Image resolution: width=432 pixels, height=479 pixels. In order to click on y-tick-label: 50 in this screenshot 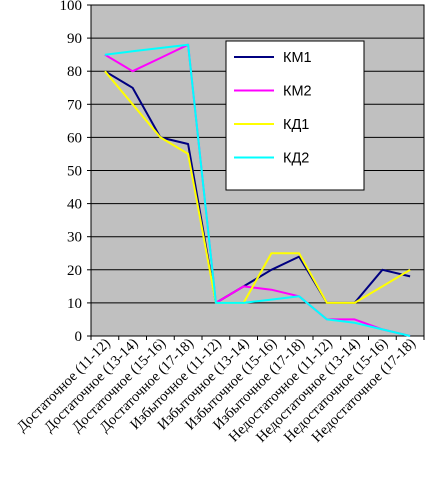, I will do `click(74, 172)`.